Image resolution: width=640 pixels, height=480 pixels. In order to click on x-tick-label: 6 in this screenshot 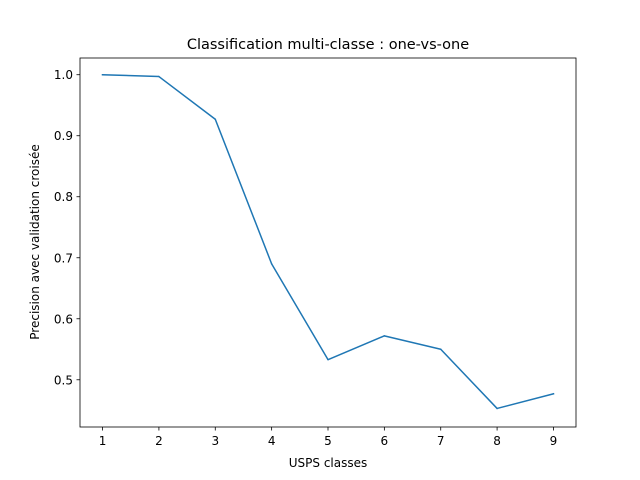, I will do `click(385, 441)`.